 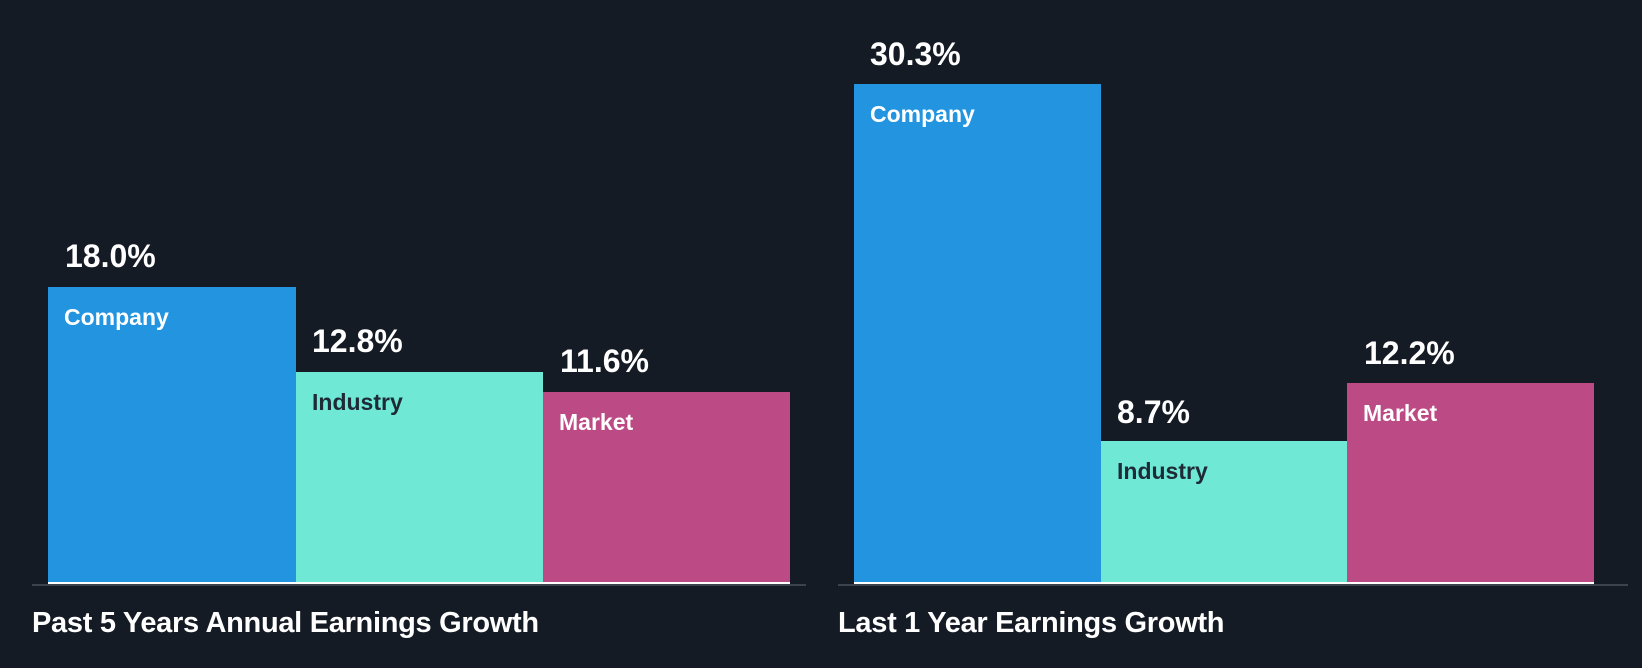 What do you see at coordinates (915, 54) in the screenshot?
I see `value-label-company: 30.3%` at bounding box center [915, 54].